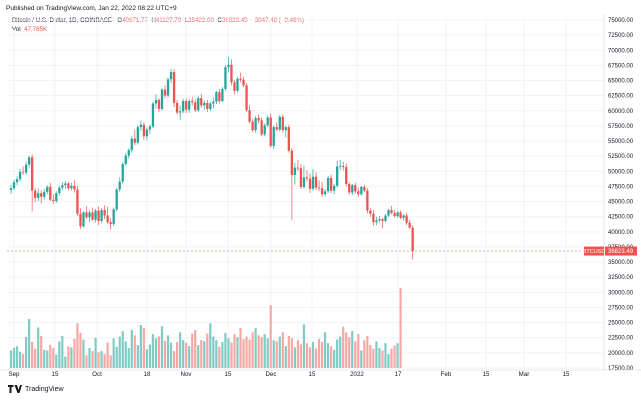  Describe the element at coordinates (621, 339) in the screenshot. I see `y-tick-label: 22500.00` at that location.